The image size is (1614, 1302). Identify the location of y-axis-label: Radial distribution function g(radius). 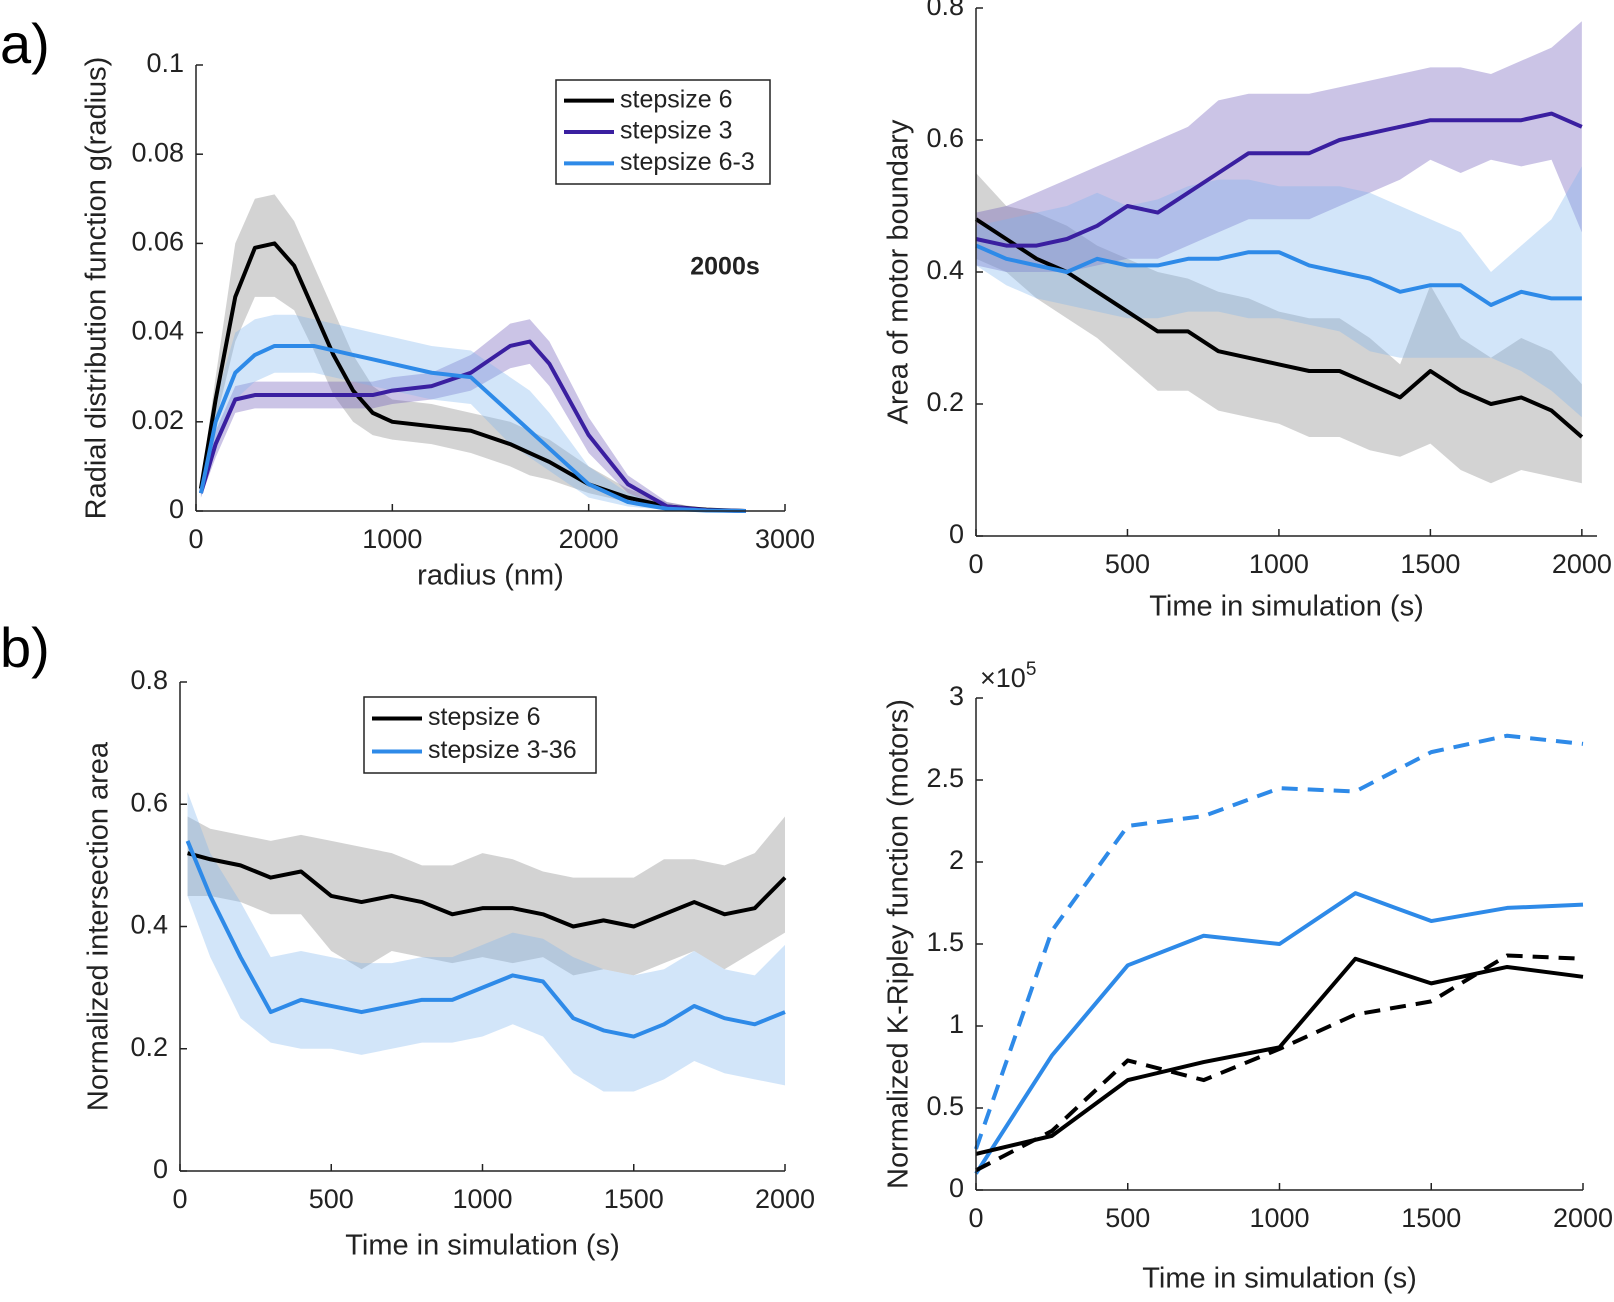
(97, 288).